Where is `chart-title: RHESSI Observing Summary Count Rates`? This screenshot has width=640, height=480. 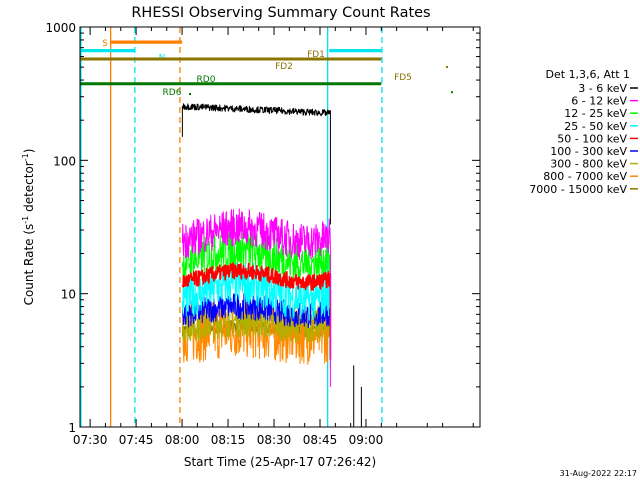
chart-title: RHESSI Observing Summary Count Rates is located at coordinates (280, 13).